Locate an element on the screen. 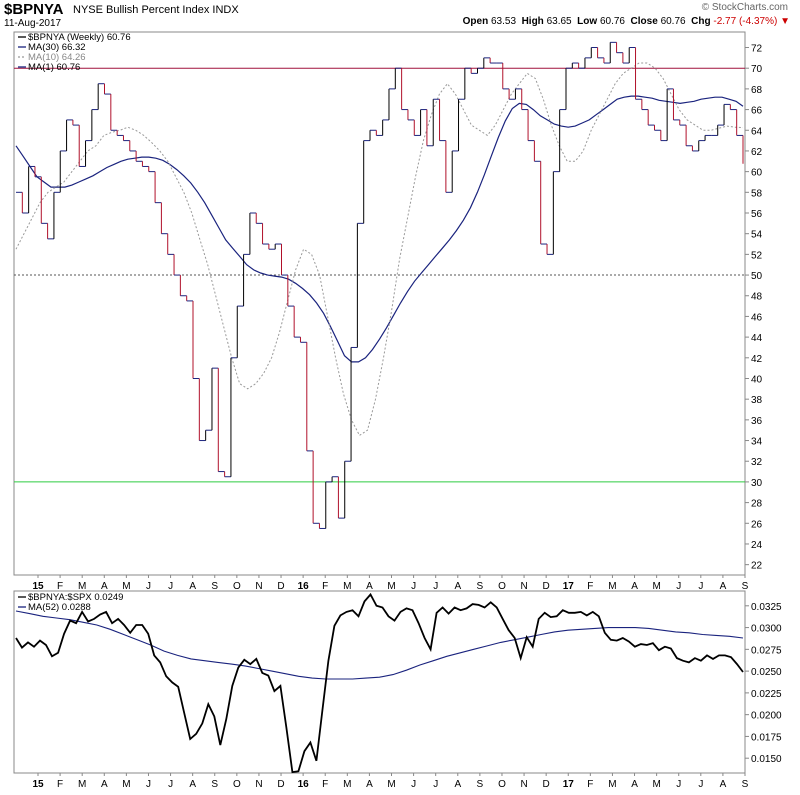  high-label: High is located at coordinates (532, 21).